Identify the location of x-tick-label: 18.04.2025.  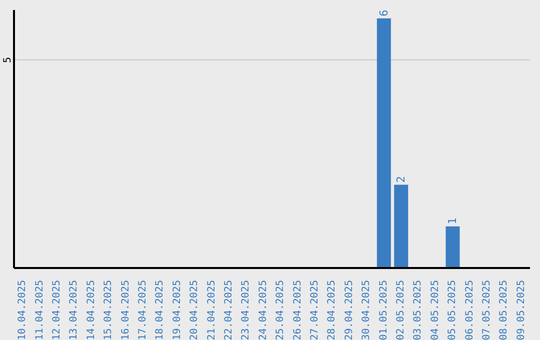
(160, 310).